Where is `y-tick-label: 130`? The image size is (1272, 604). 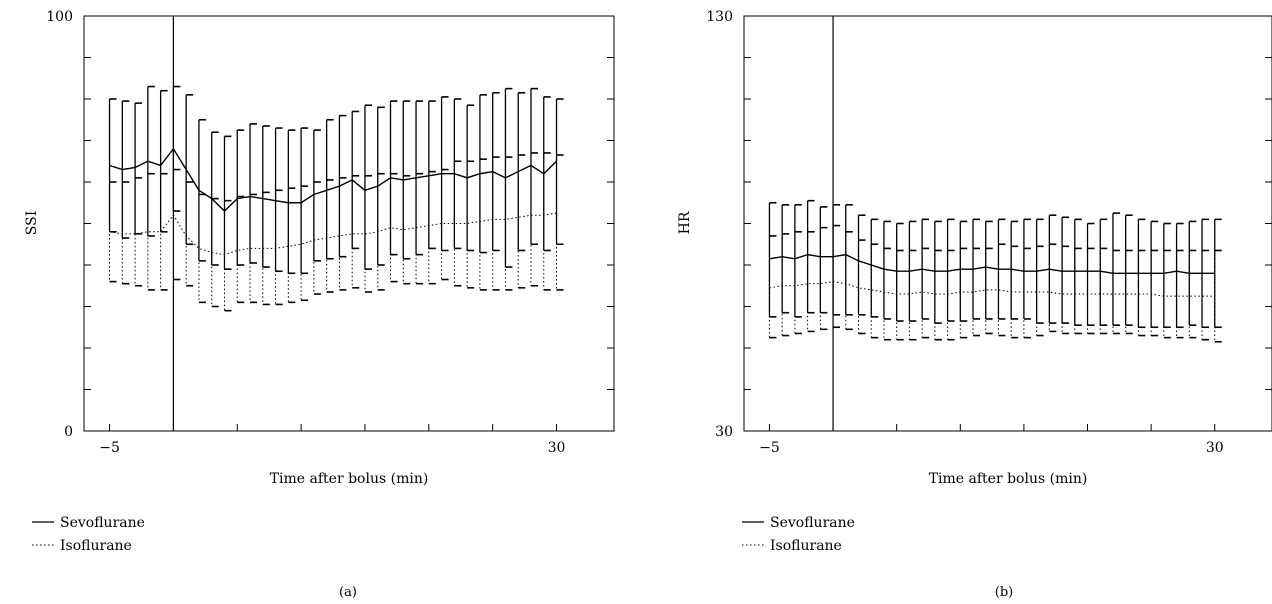 y-tick-label: 130 is located at coordinates (719, 17).